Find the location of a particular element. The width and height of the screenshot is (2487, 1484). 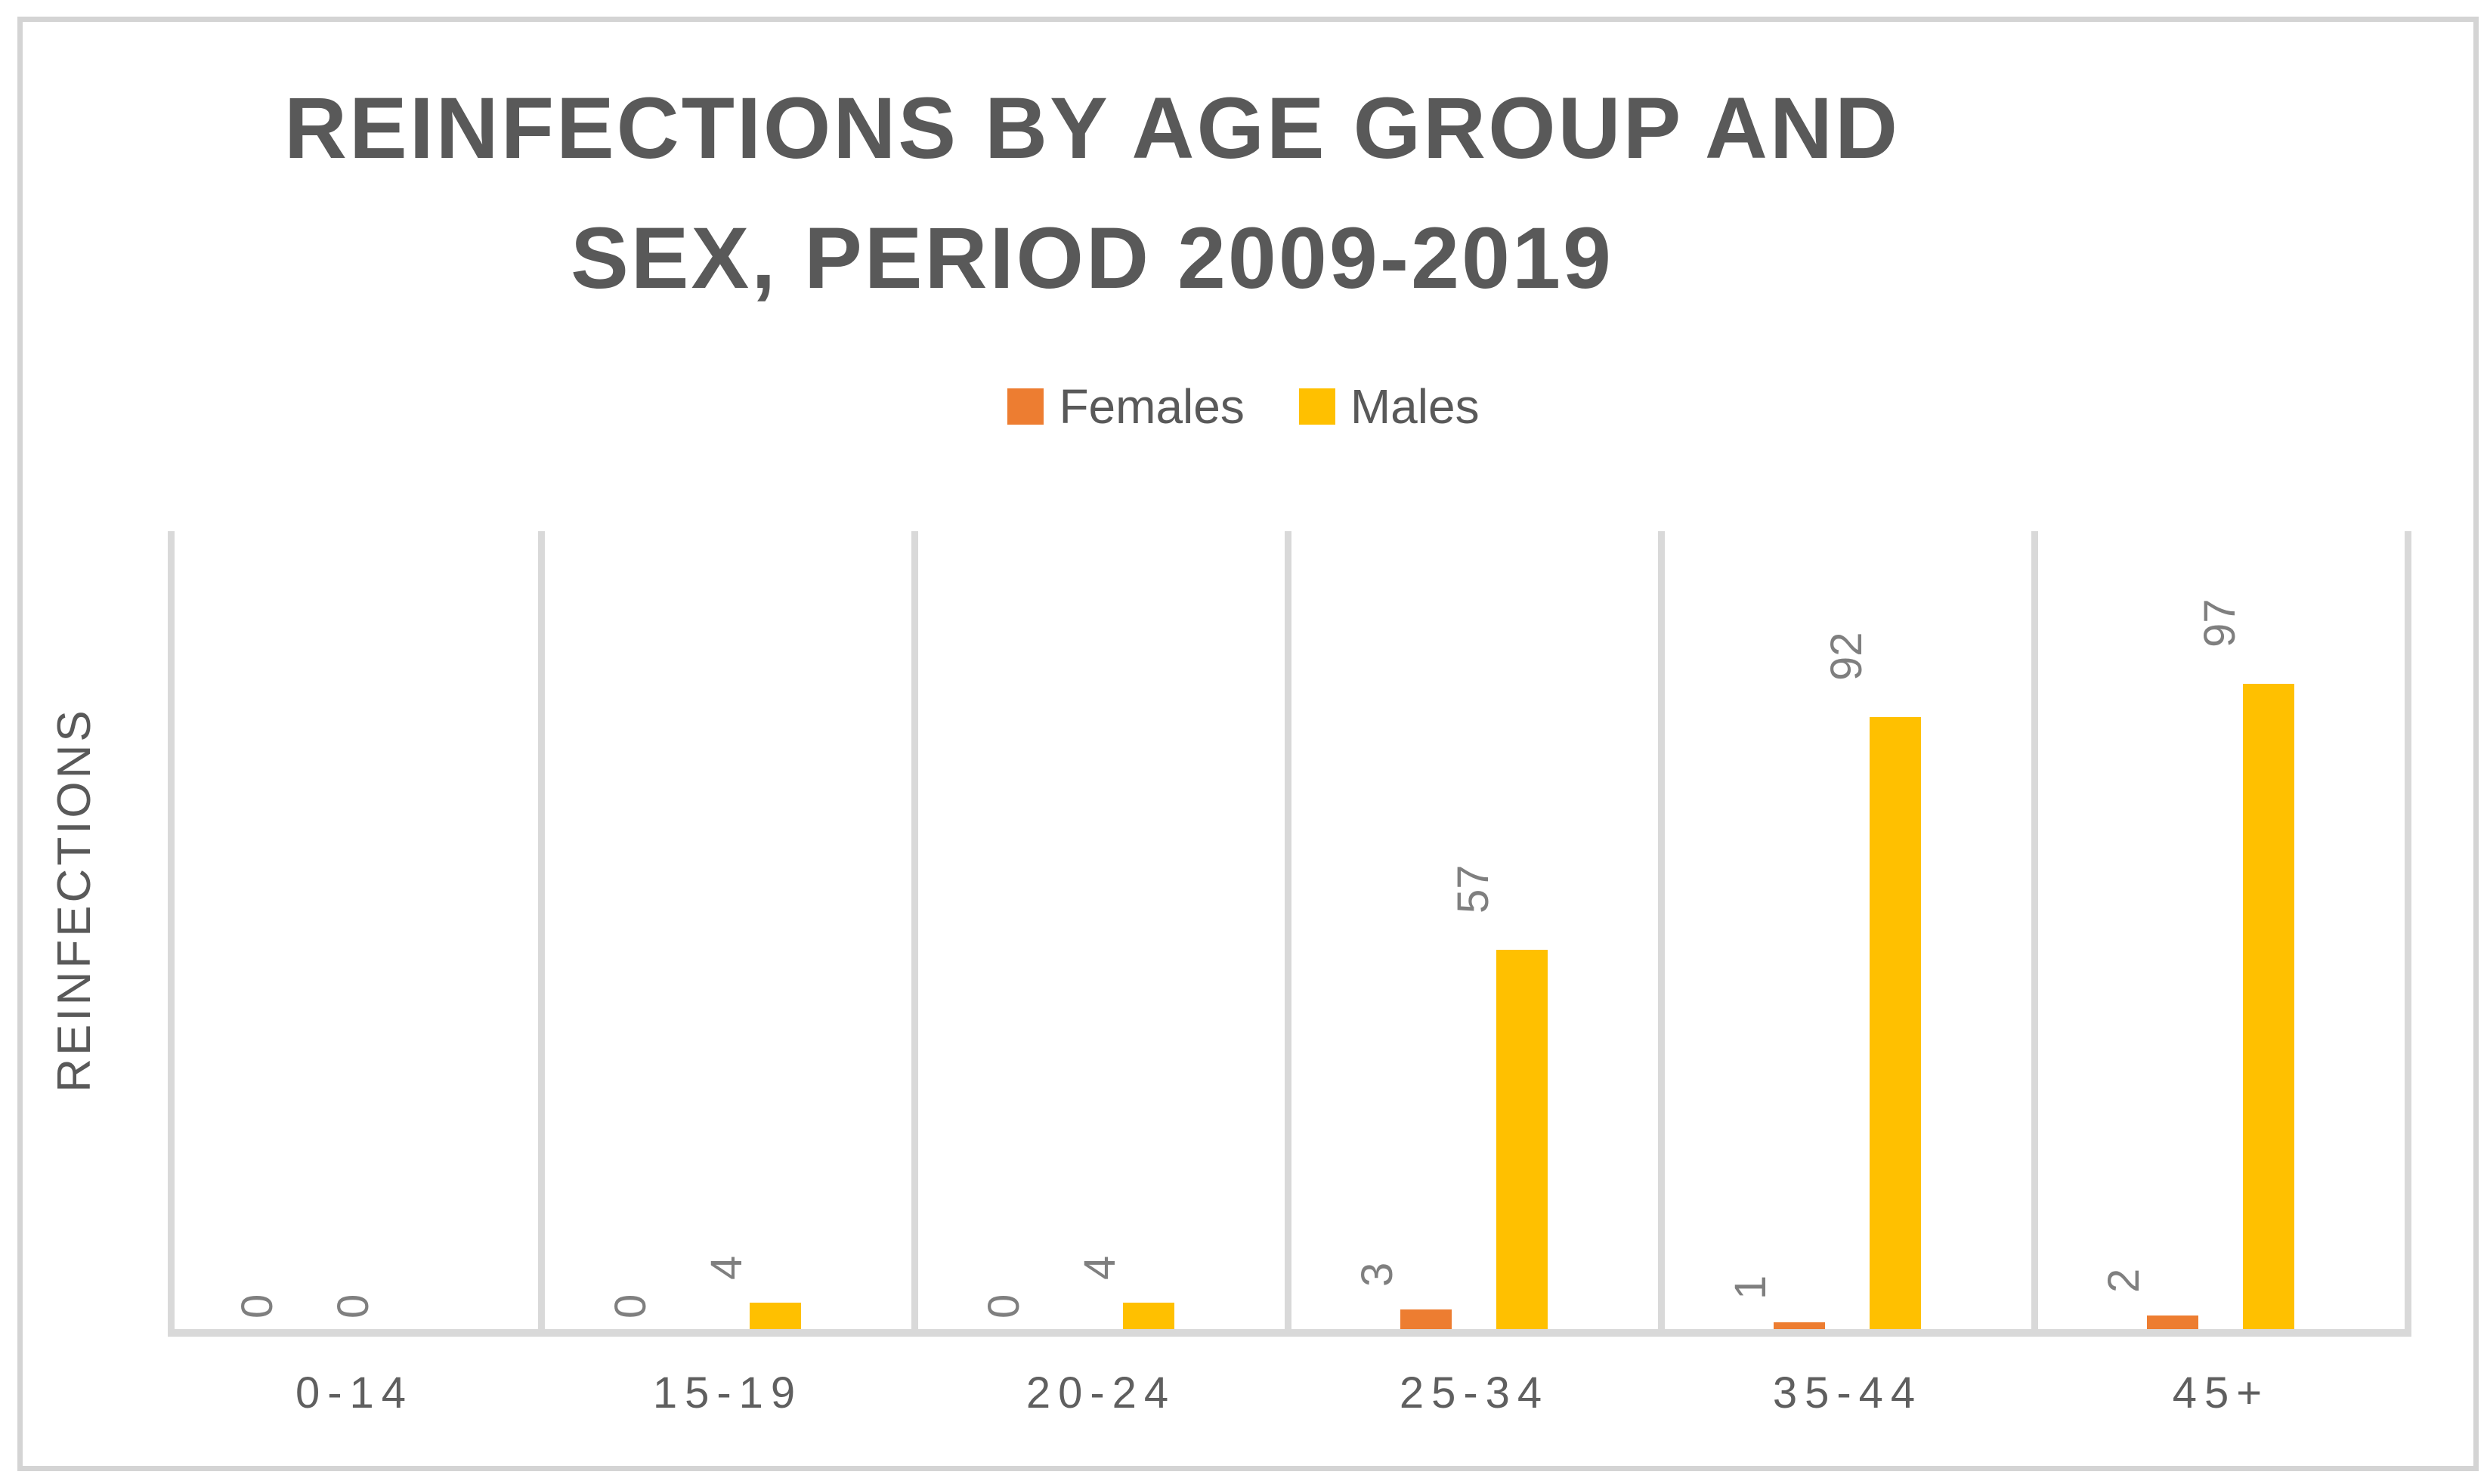

legend-swatch-males is located at coordinates (1316, 407).